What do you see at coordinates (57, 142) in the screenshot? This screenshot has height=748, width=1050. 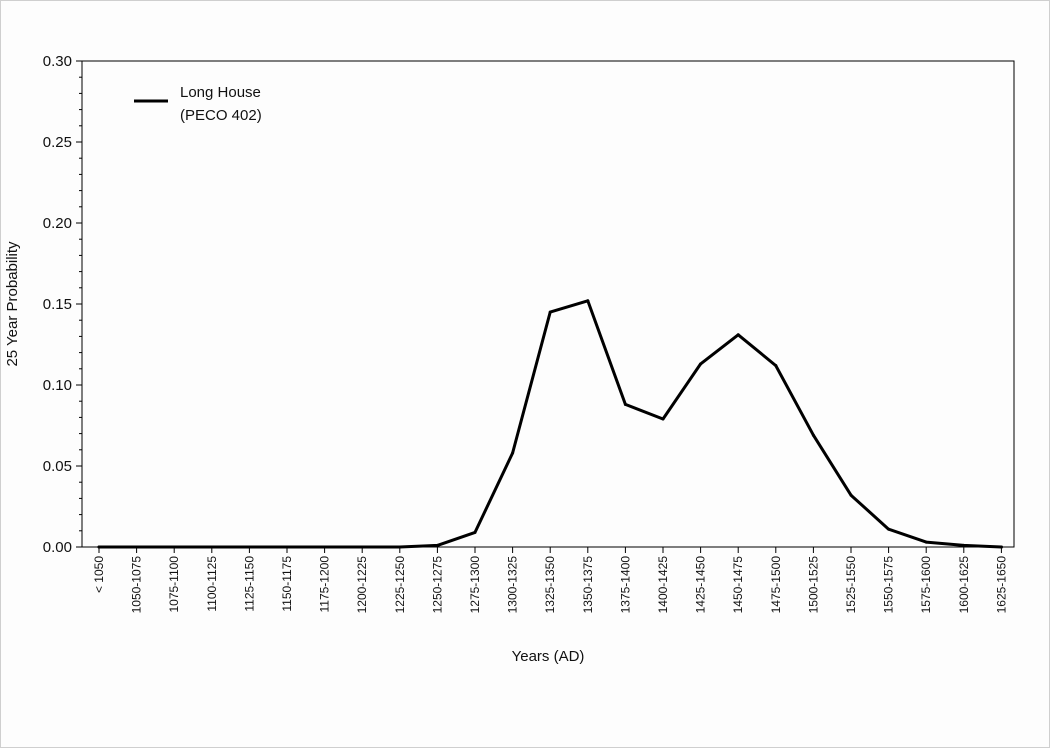 I see `y-tick-label-5: 0.25` at bounding box center [57, 142].